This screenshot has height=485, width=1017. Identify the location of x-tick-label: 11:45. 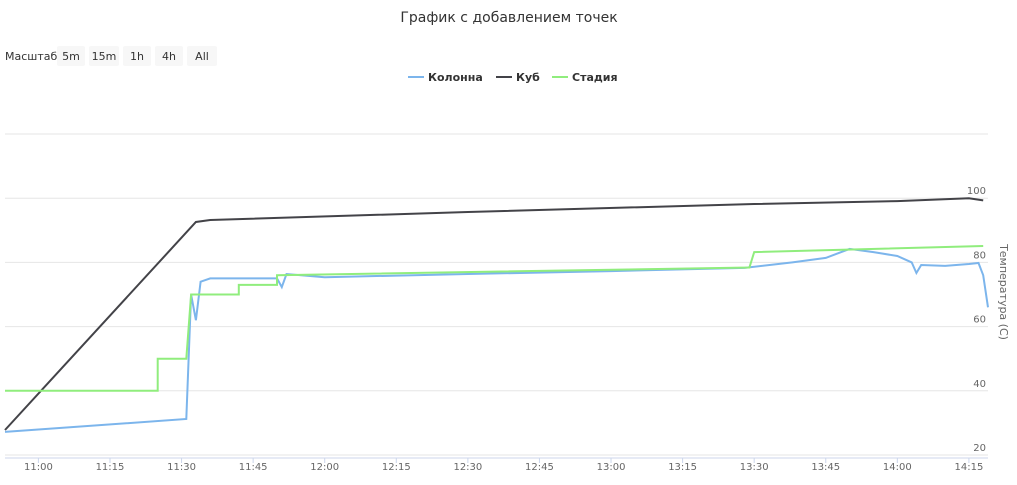
(253, 467).